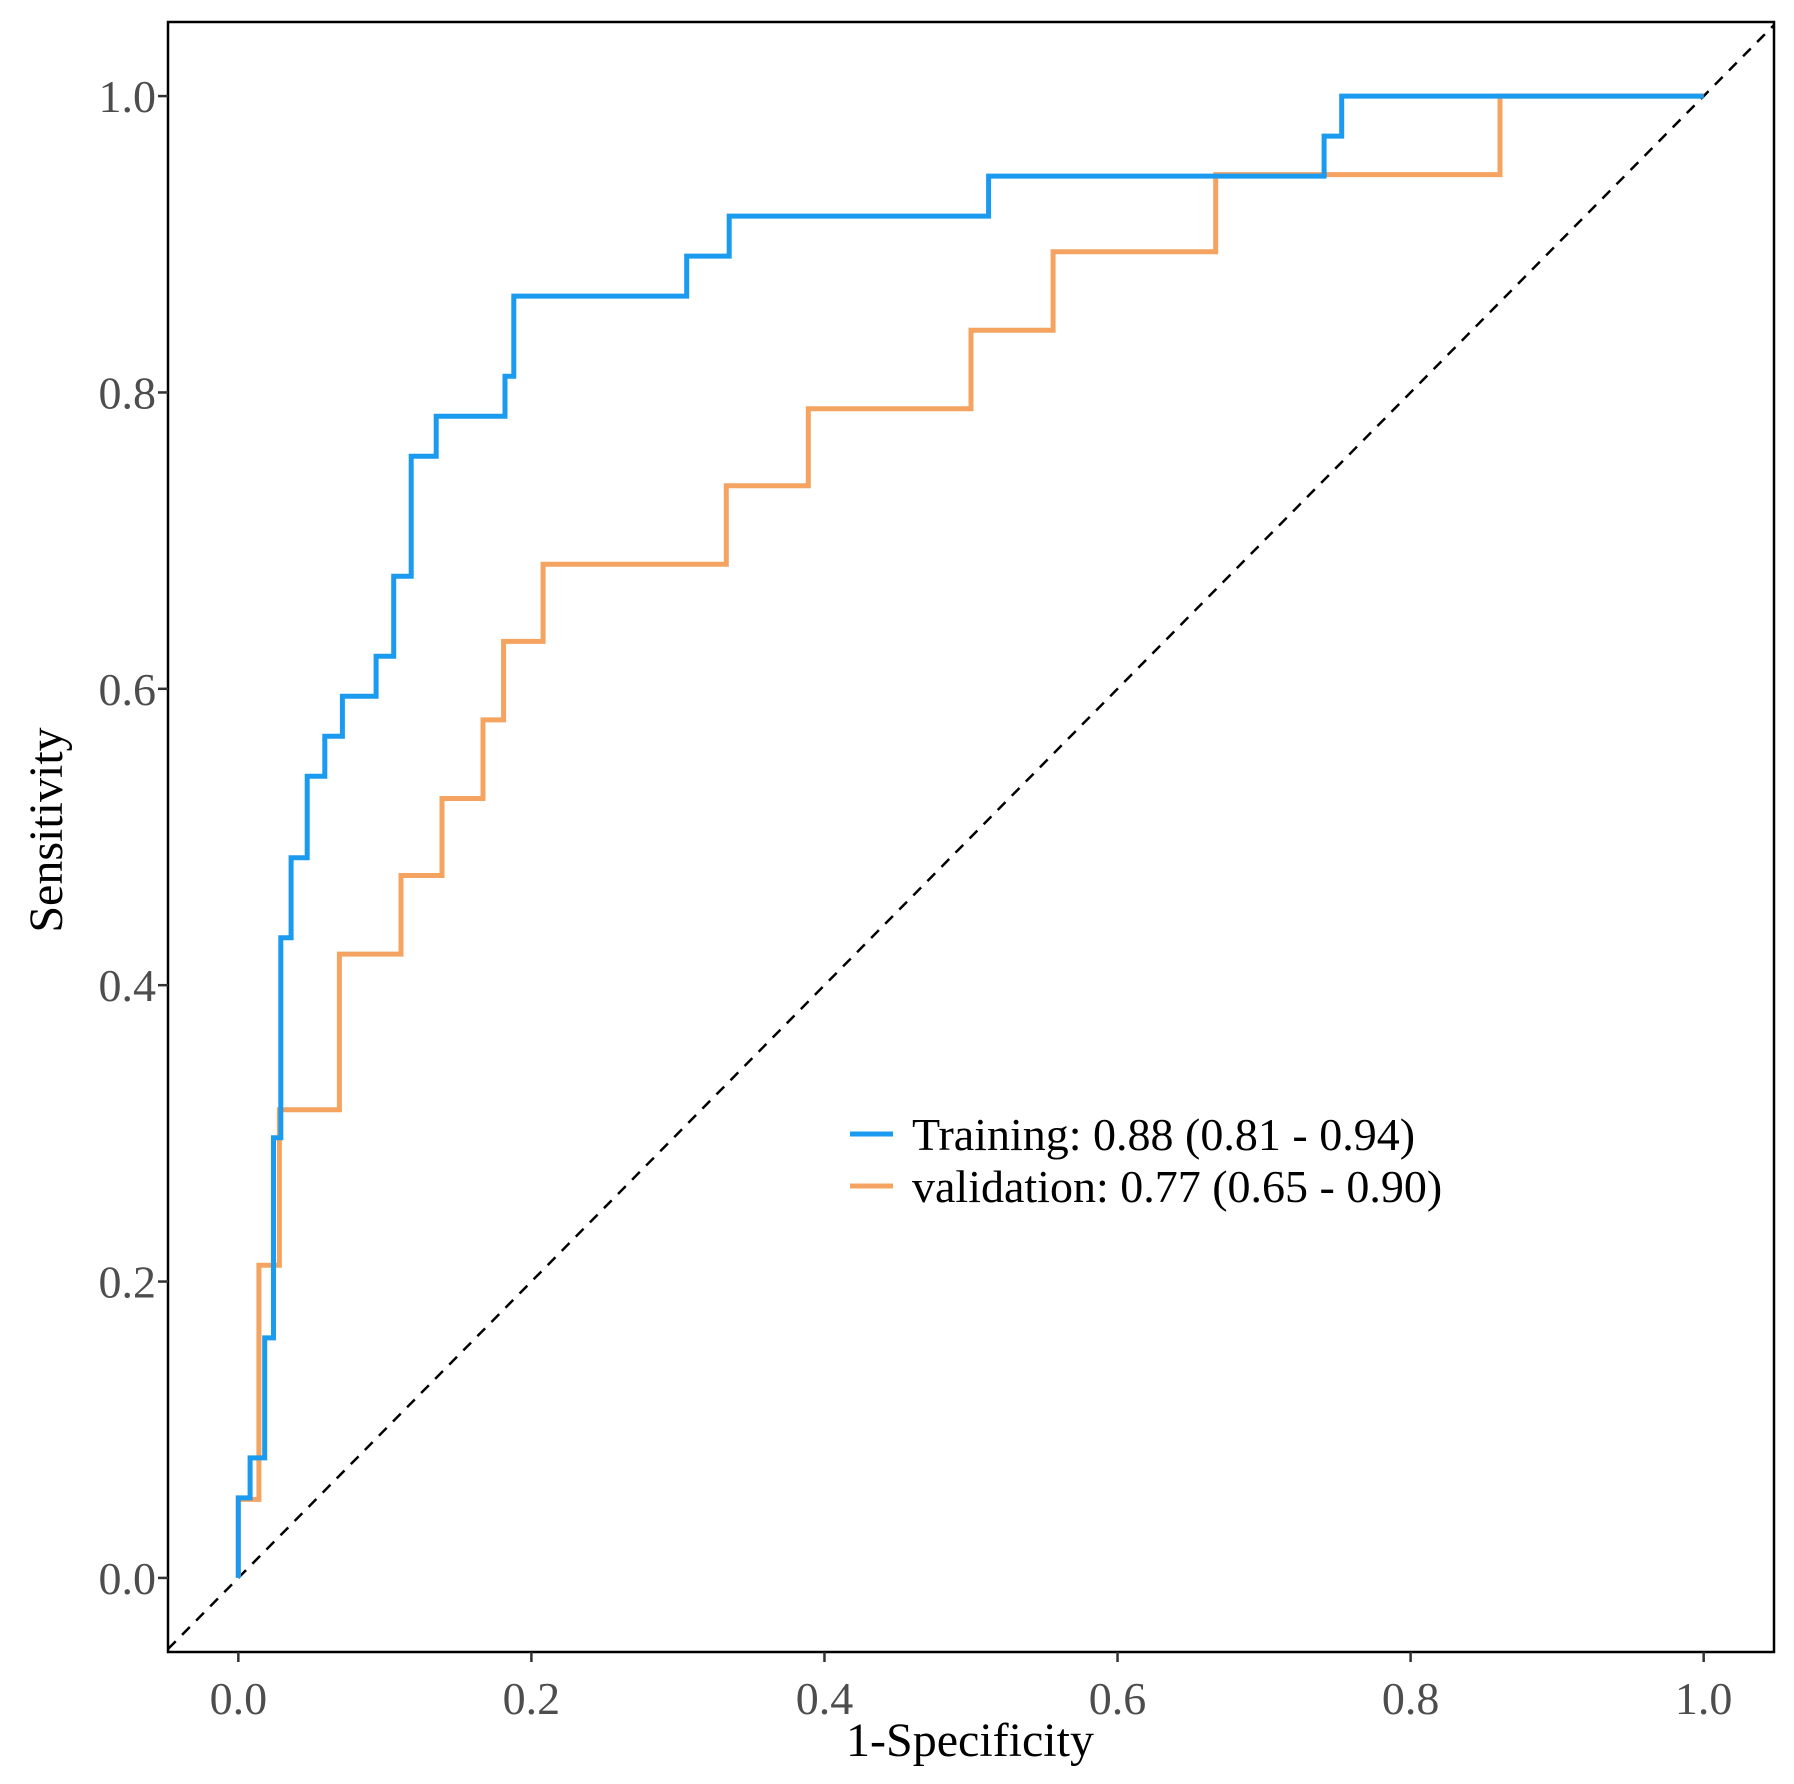 Image resolution: width=1794 pixels, height=1784 pixels. Describe the element at coordinates (532, 1698) in the screenshot. I see `x-tick-label: 0.2` at that location.